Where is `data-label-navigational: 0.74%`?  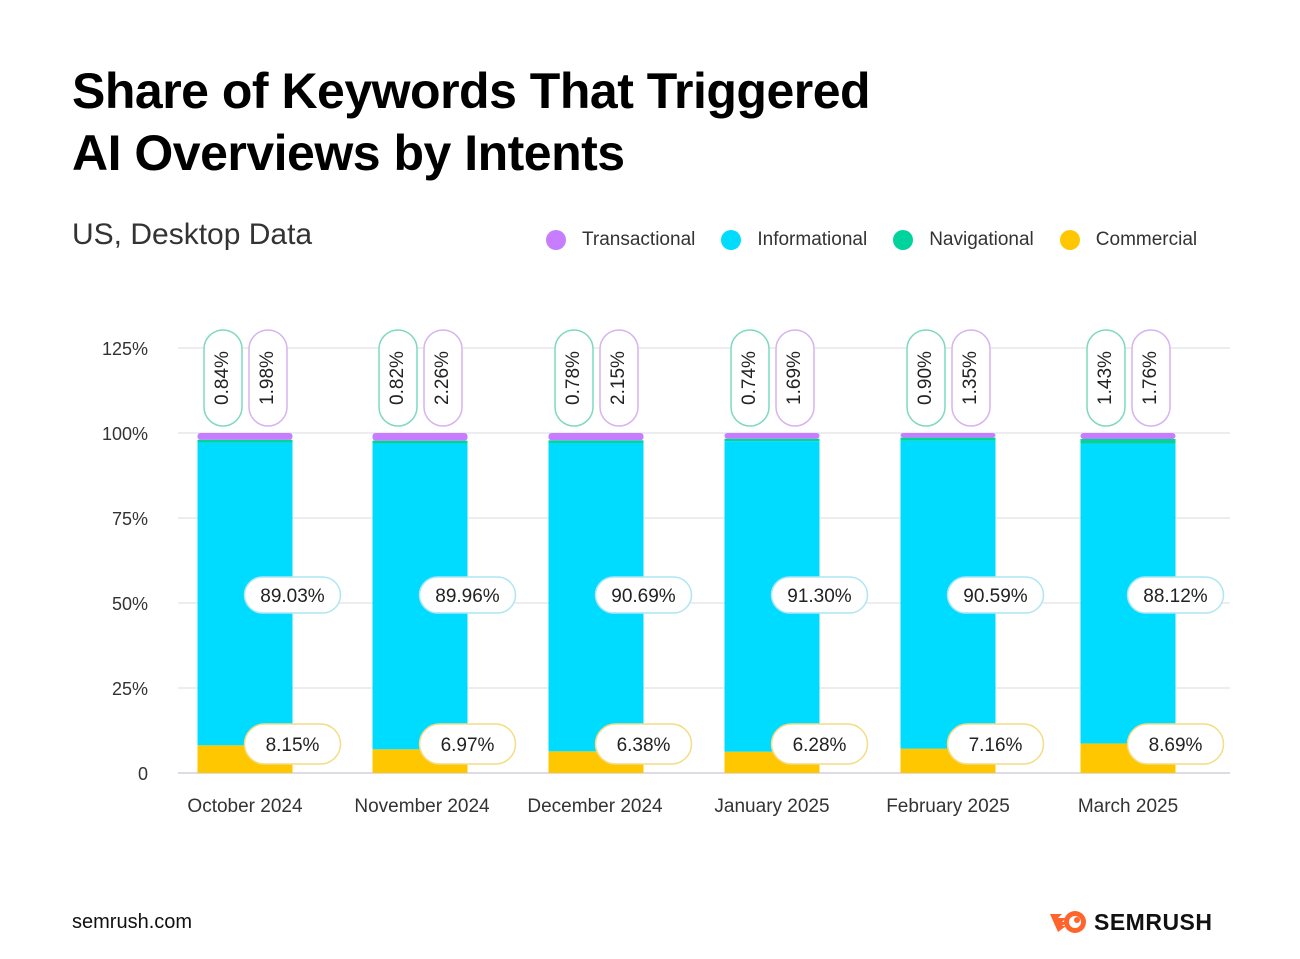 data-label-navigational: 0.74% is located at coordinates (749, 378).